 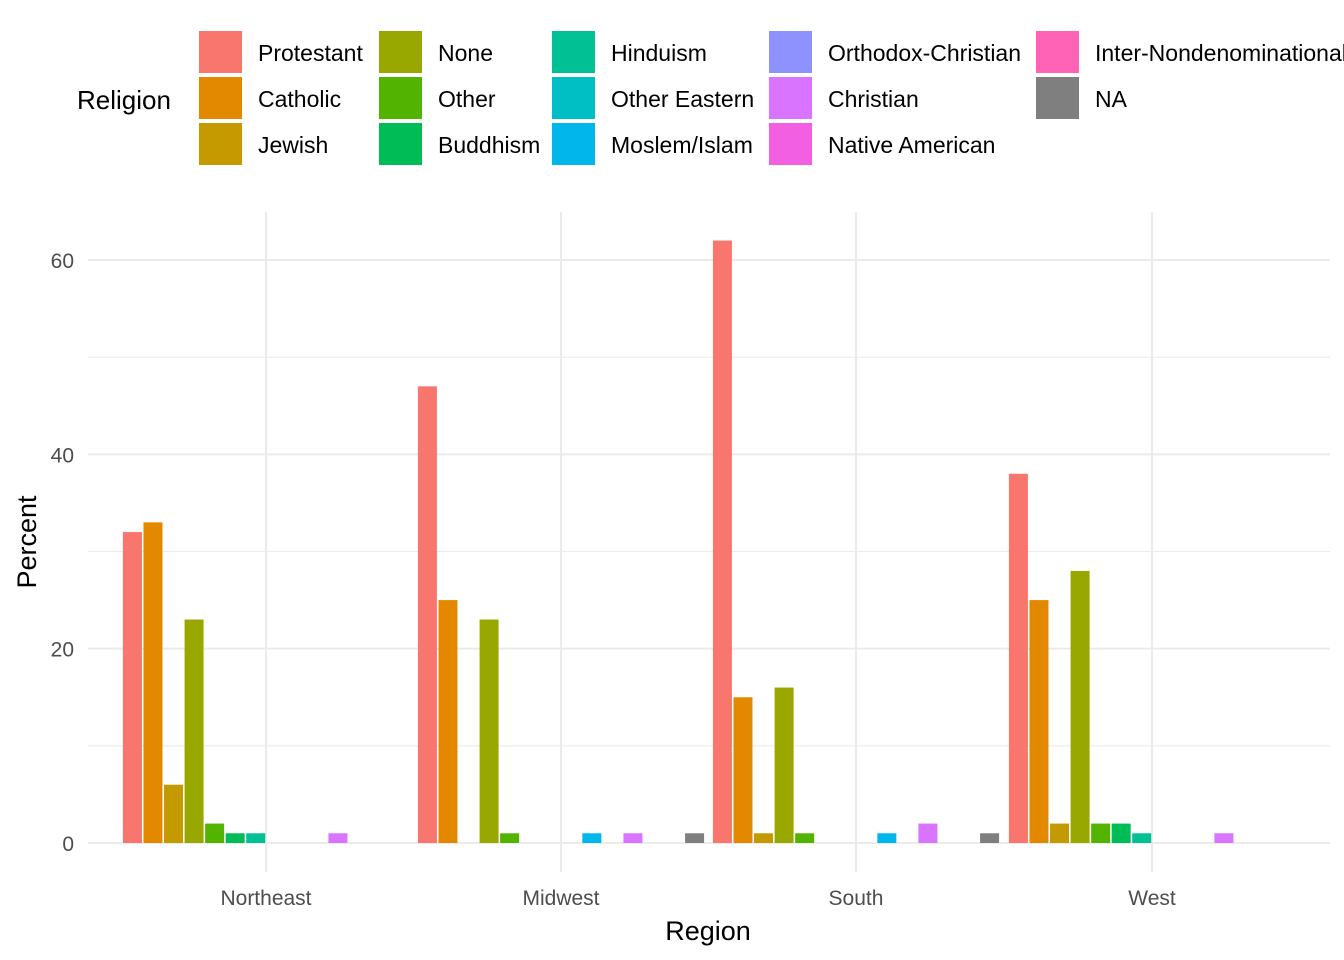 I want to click on legend-label: None, so click(x=465, y=53).